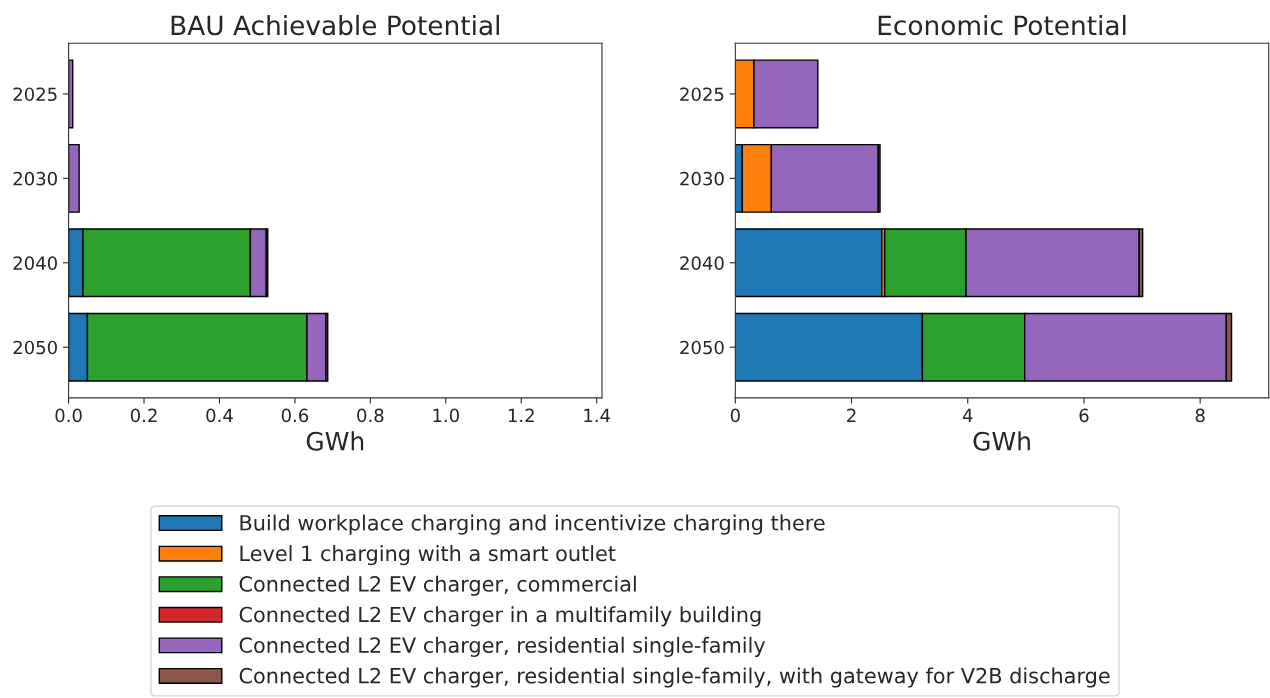 This screenshot has width=1270, height=698. What do you see at coordinates (967, 415) in the screenshot?
I see `x-tick-label: 4` at bounding box center [967, 415].